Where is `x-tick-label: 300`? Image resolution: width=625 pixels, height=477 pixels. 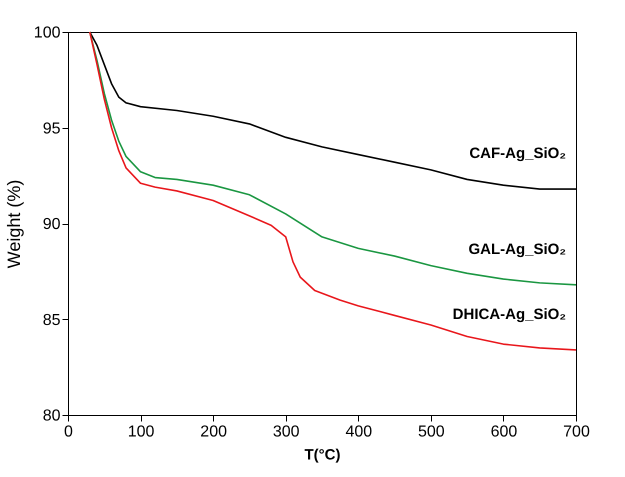
x-tick-label: 300 is located at coordinates (286, 432).